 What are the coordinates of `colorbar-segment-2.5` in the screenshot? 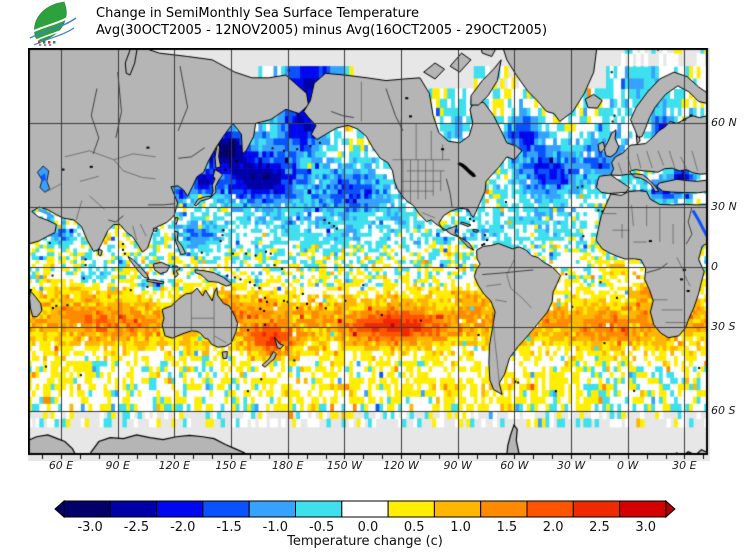 It's located at (596, 509).